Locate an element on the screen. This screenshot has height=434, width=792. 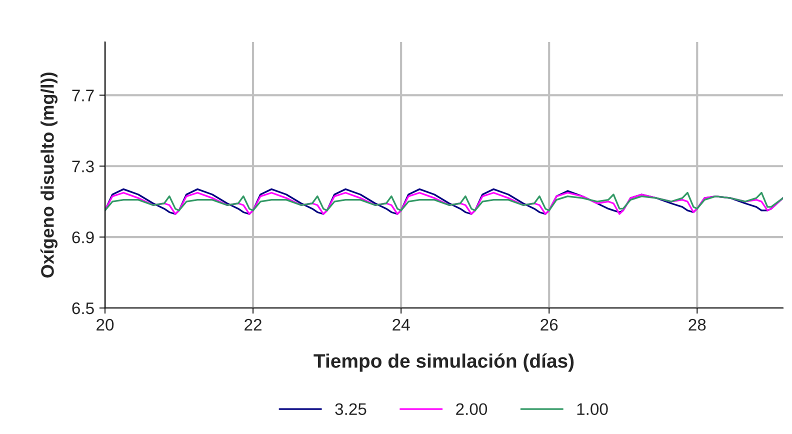
y-tick-label: 7.3 is located at coordinates (83, 166).